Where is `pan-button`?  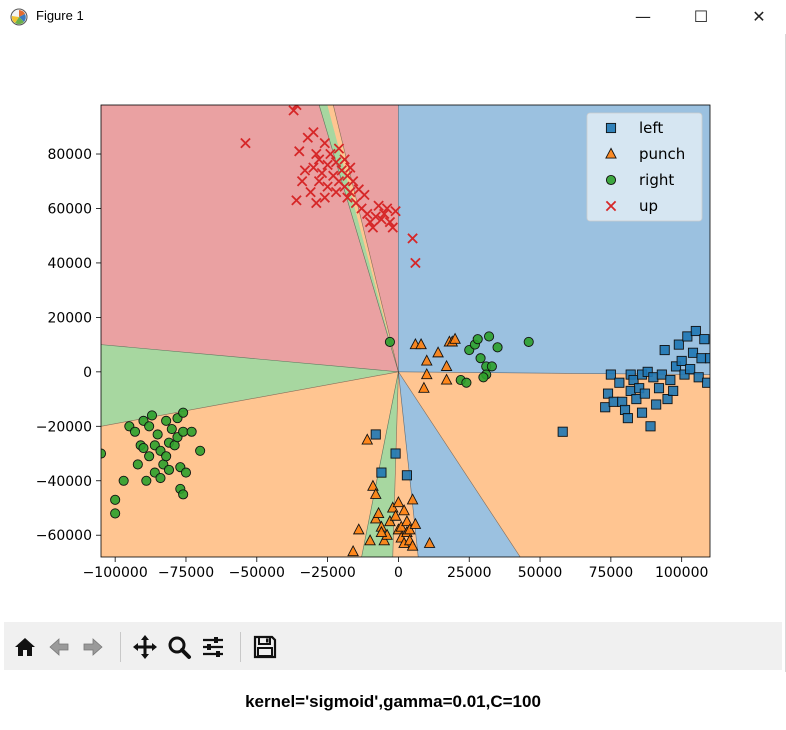 pan-button is located at coordinates (145, 647).